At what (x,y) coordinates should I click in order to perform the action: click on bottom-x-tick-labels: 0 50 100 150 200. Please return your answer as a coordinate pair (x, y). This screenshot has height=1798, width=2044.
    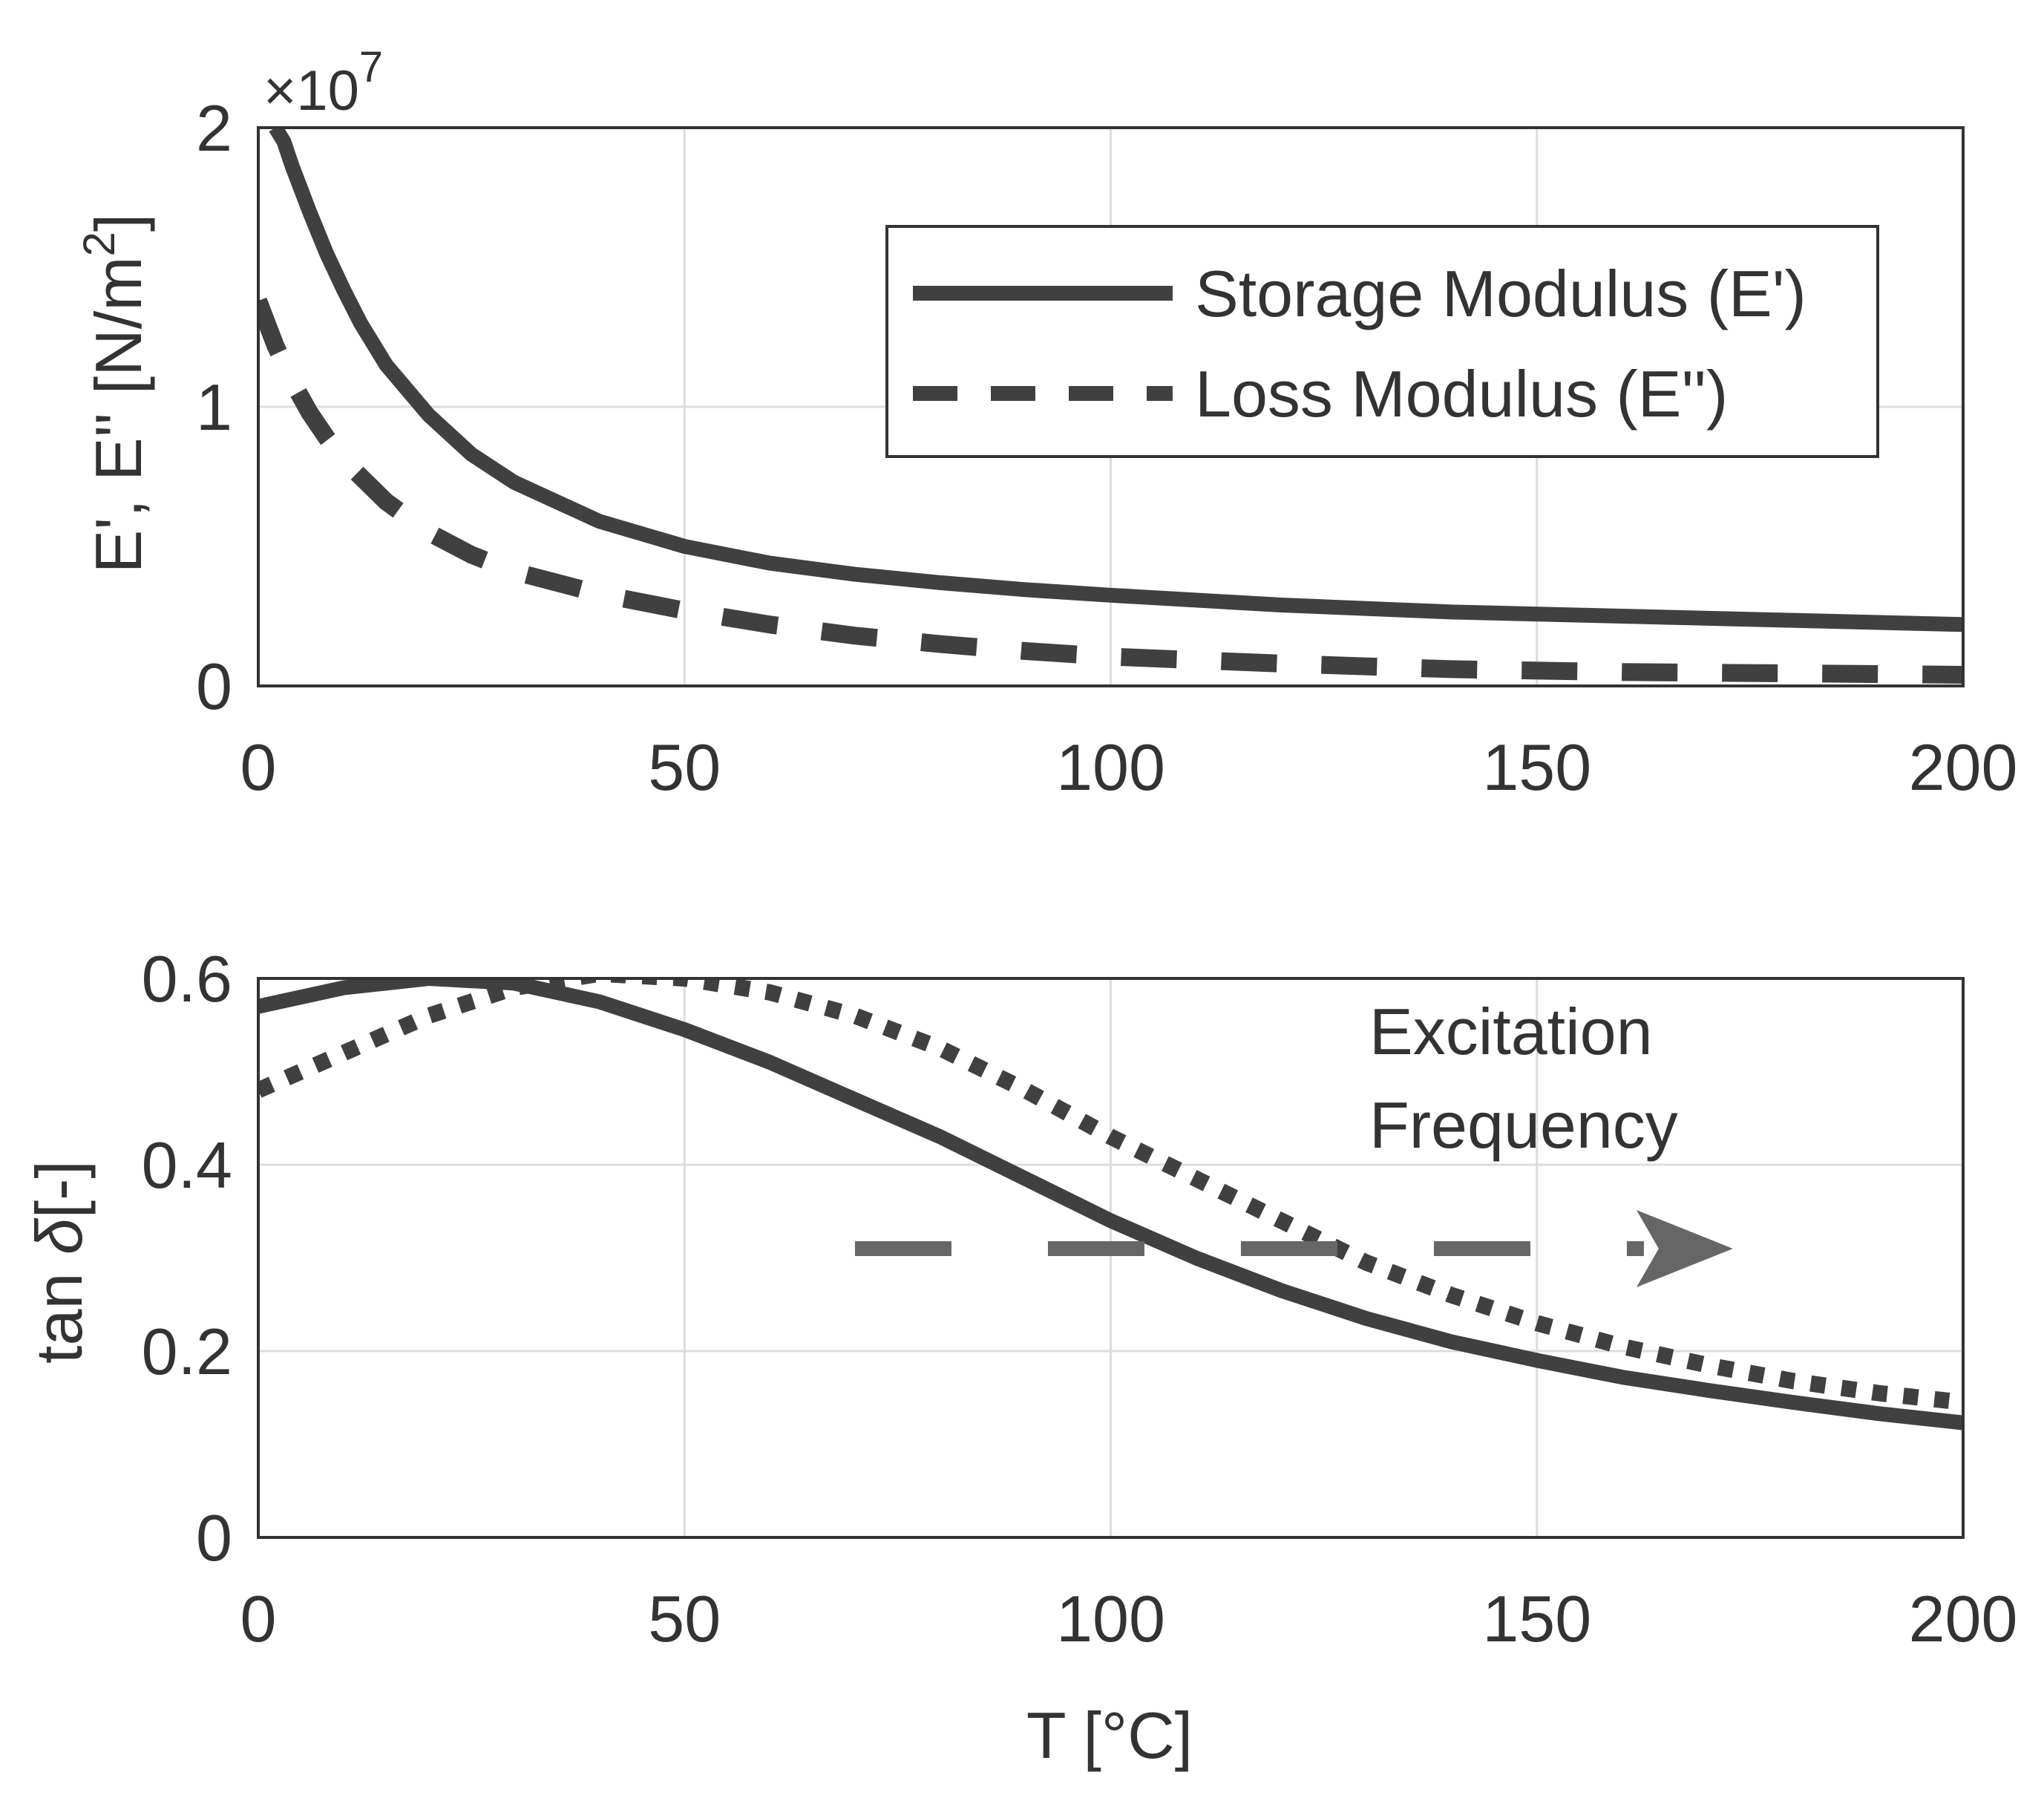
    Looking at the image, I should click on (1129, 1618).